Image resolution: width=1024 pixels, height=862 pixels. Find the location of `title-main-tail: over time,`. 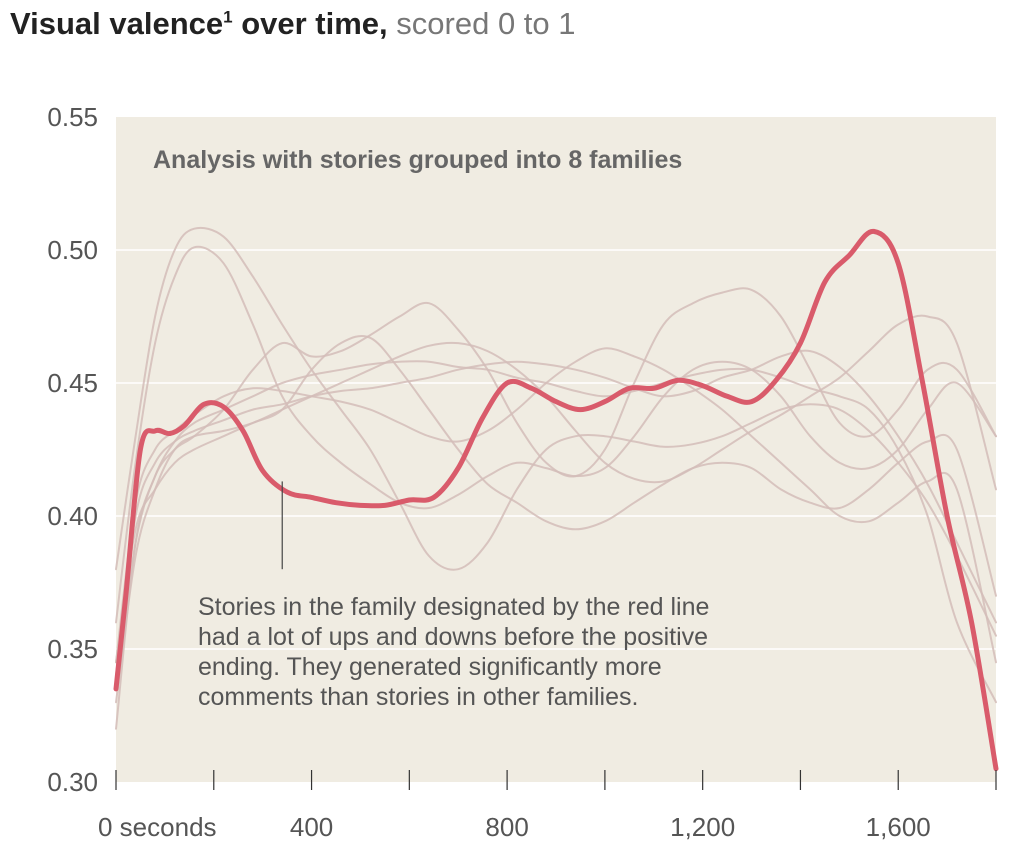

title-main-tail: over time, is located at coordinates (310, 23).